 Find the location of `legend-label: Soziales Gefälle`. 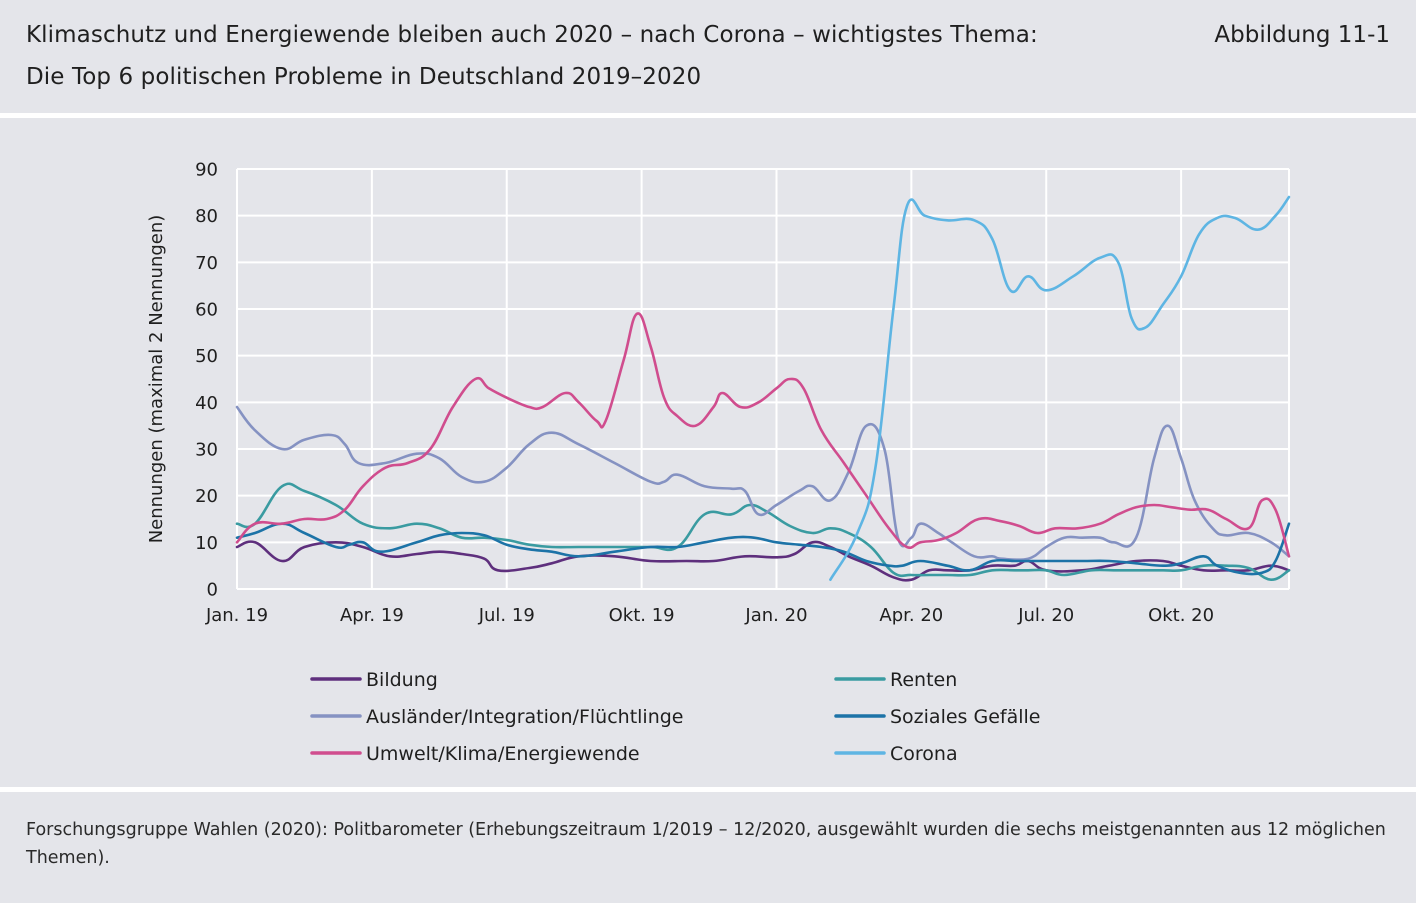

legend-label: Soziales Gefälle is located at coordinates (965, 717).